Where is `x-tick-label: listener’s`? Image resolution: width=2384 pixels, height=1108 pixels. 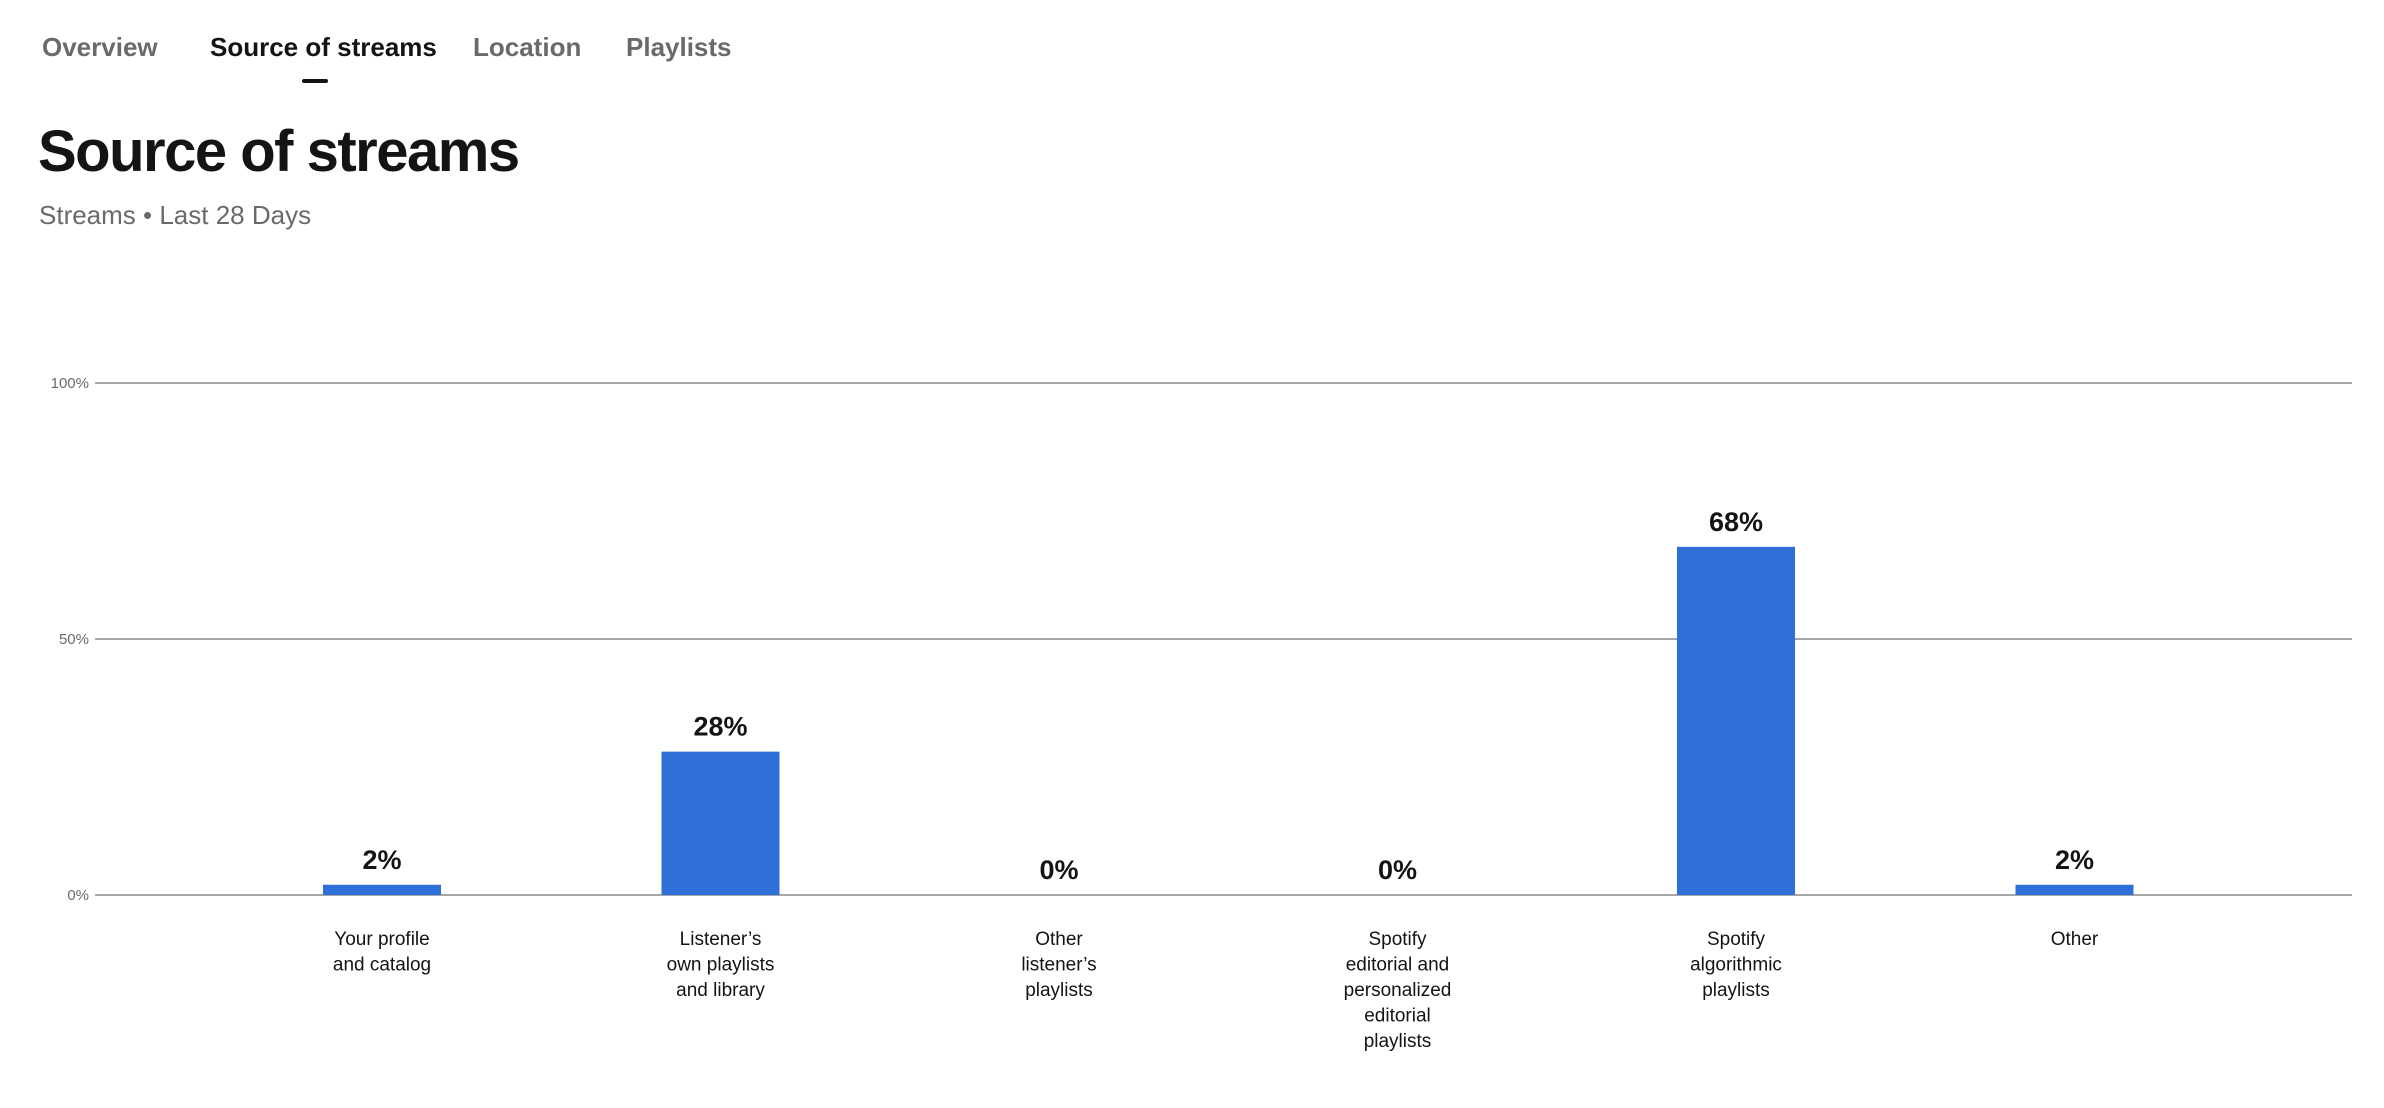
x-tick-label: listener’s is located at coordinates (1058, 965).